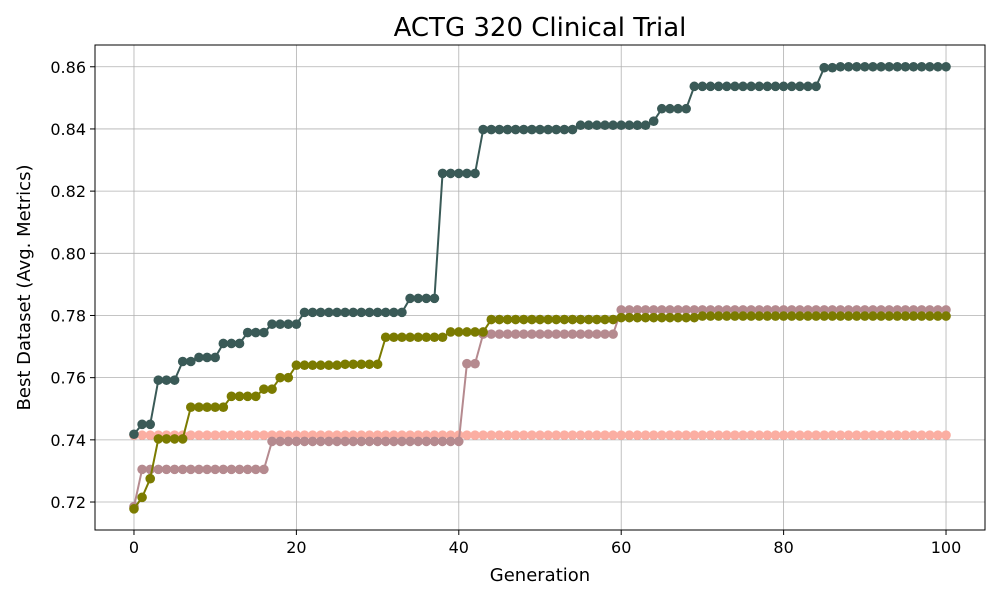  What do you see at coordinates (24, 288) in the screenshot?
I see `y-axis-title: Best Dataset (Avg. Metrics)` at bounding box center [24, 288].